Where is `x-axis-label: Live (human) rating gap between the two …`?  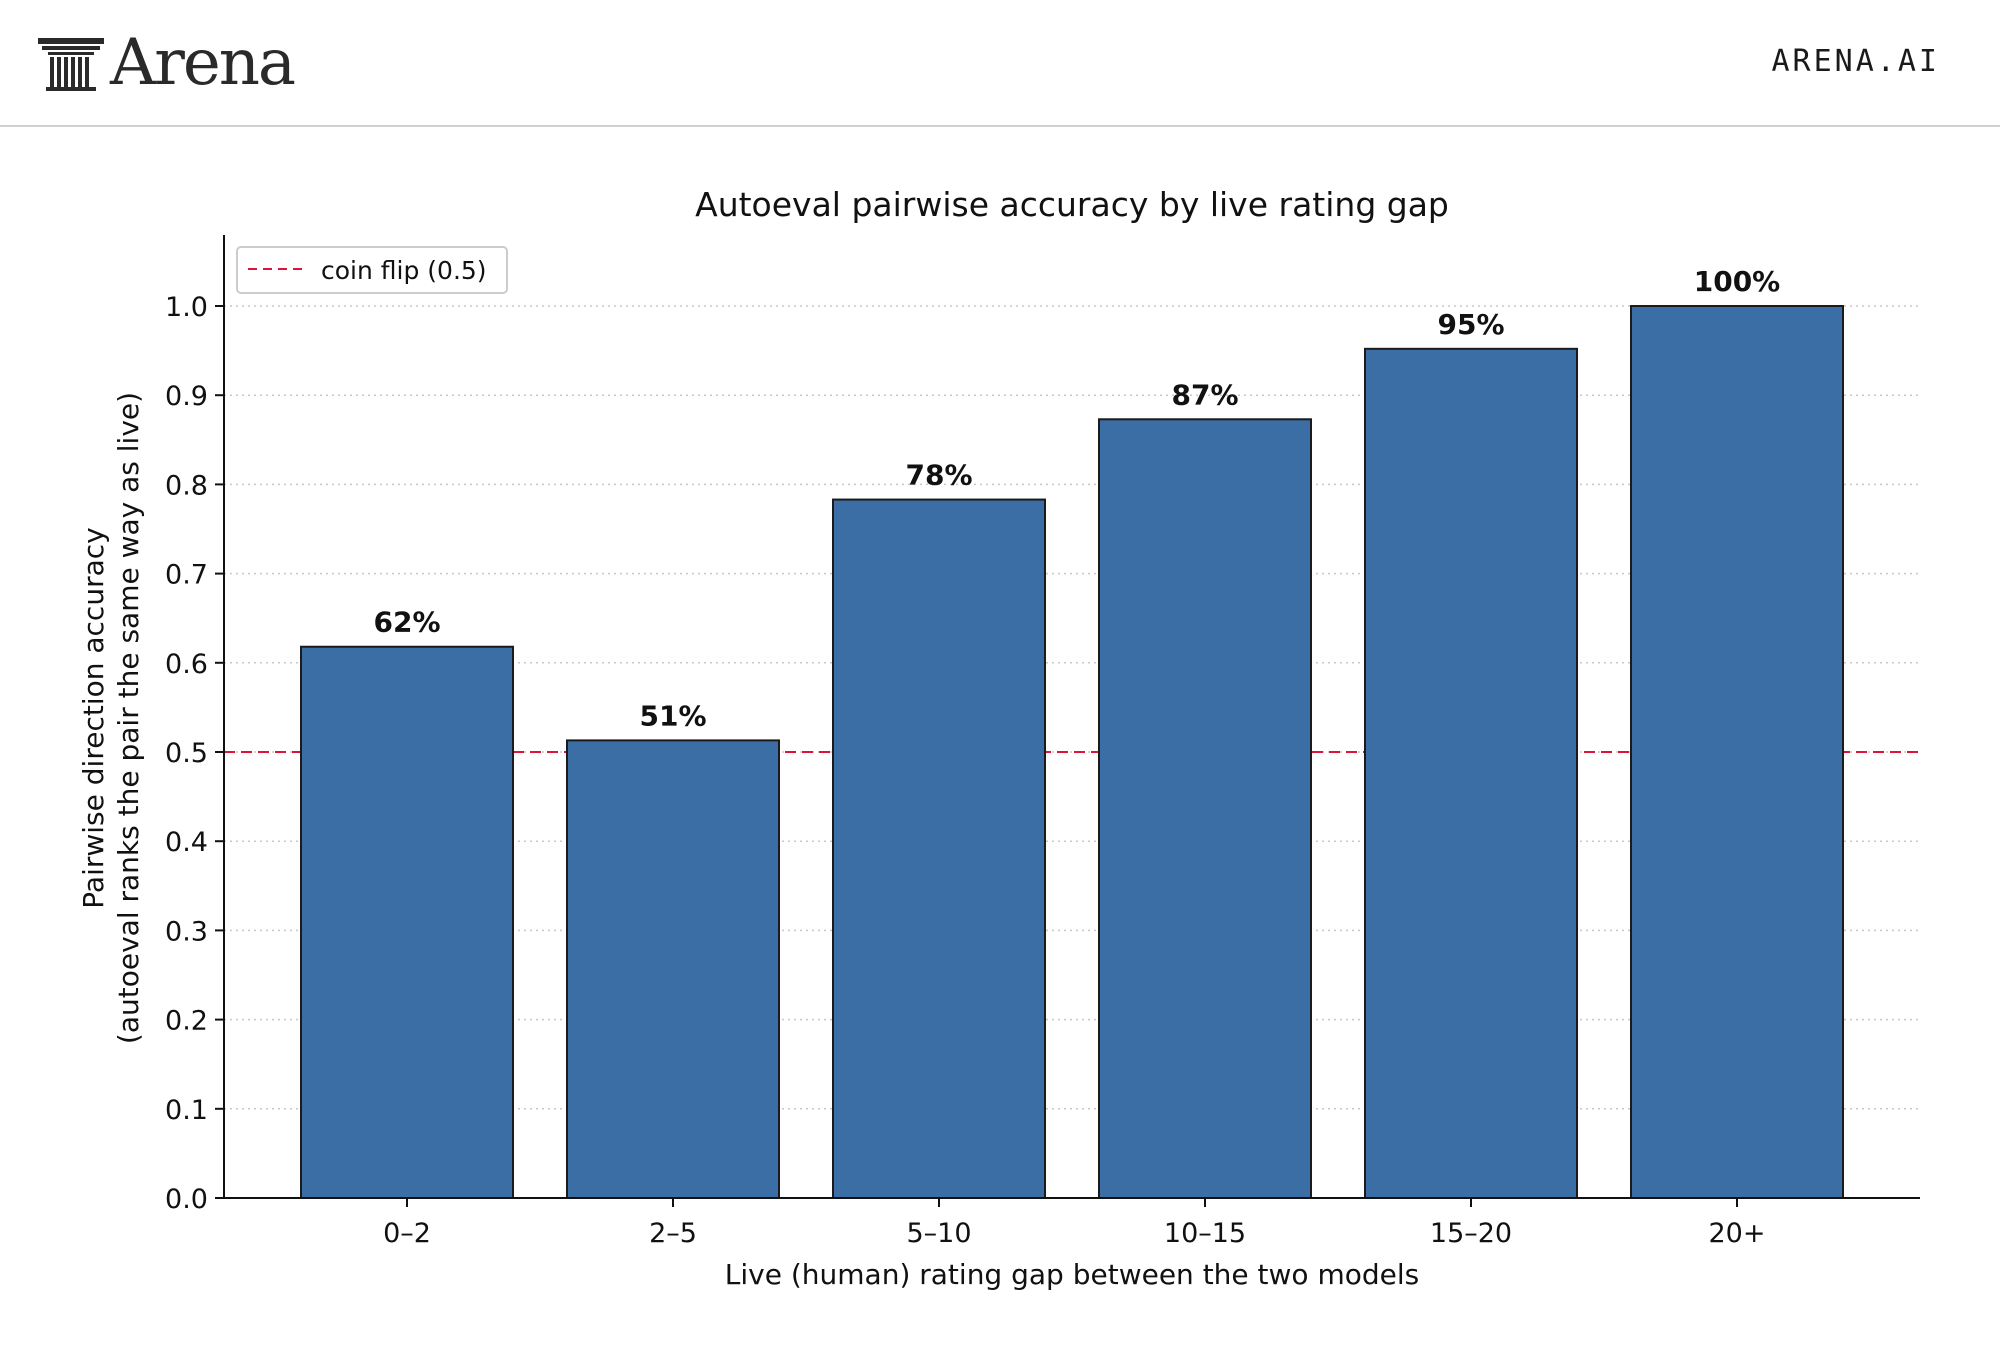
x-axis-label: Live (human) rating gap between the two … is located at coordinates (1072, 1274).